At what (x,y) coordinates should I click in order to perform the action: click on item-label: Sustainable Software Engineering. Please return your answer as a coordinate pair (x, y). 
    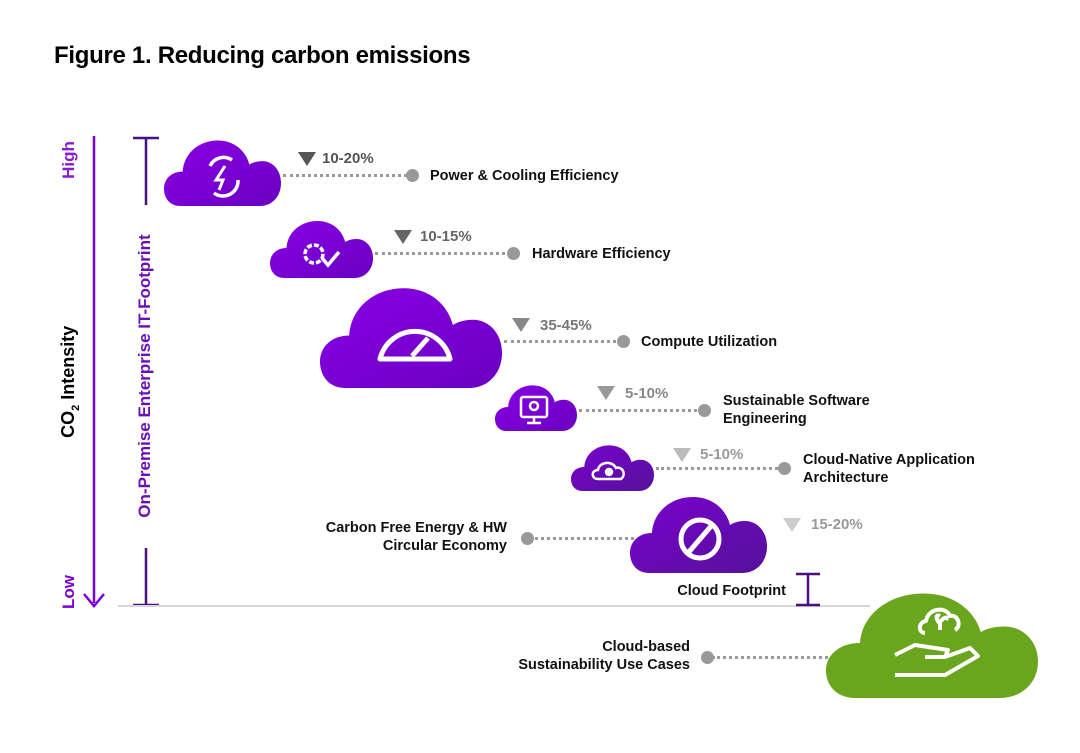
    Looking at the image, I should click on (796, 410).